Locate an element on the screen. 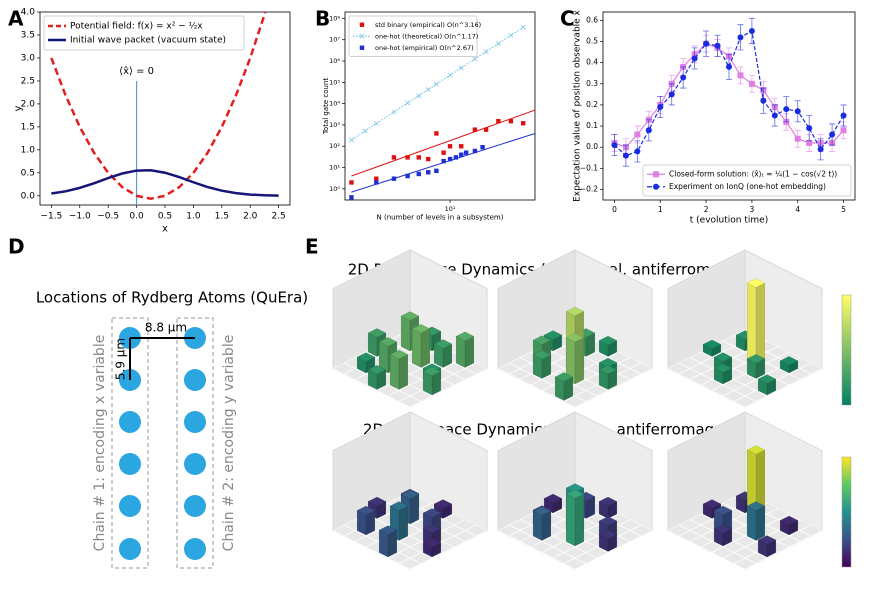  y-tick-label: 10⁵ is located at coordinates (334, 82).